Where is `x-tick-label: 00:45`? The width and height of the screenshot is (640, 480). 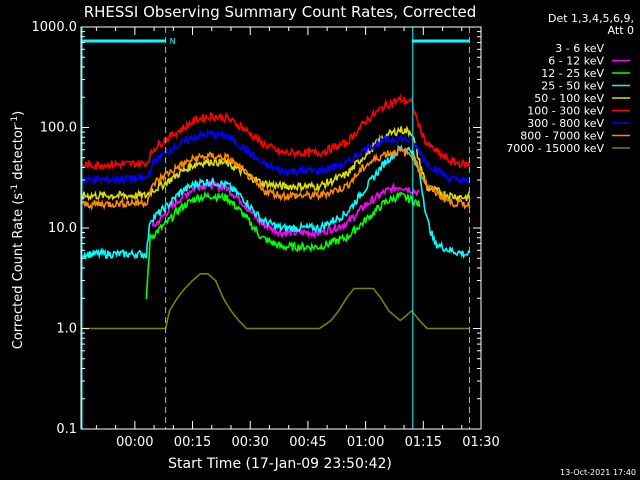
x-tick-label: 00:45 is located at coordinates (307, 442).